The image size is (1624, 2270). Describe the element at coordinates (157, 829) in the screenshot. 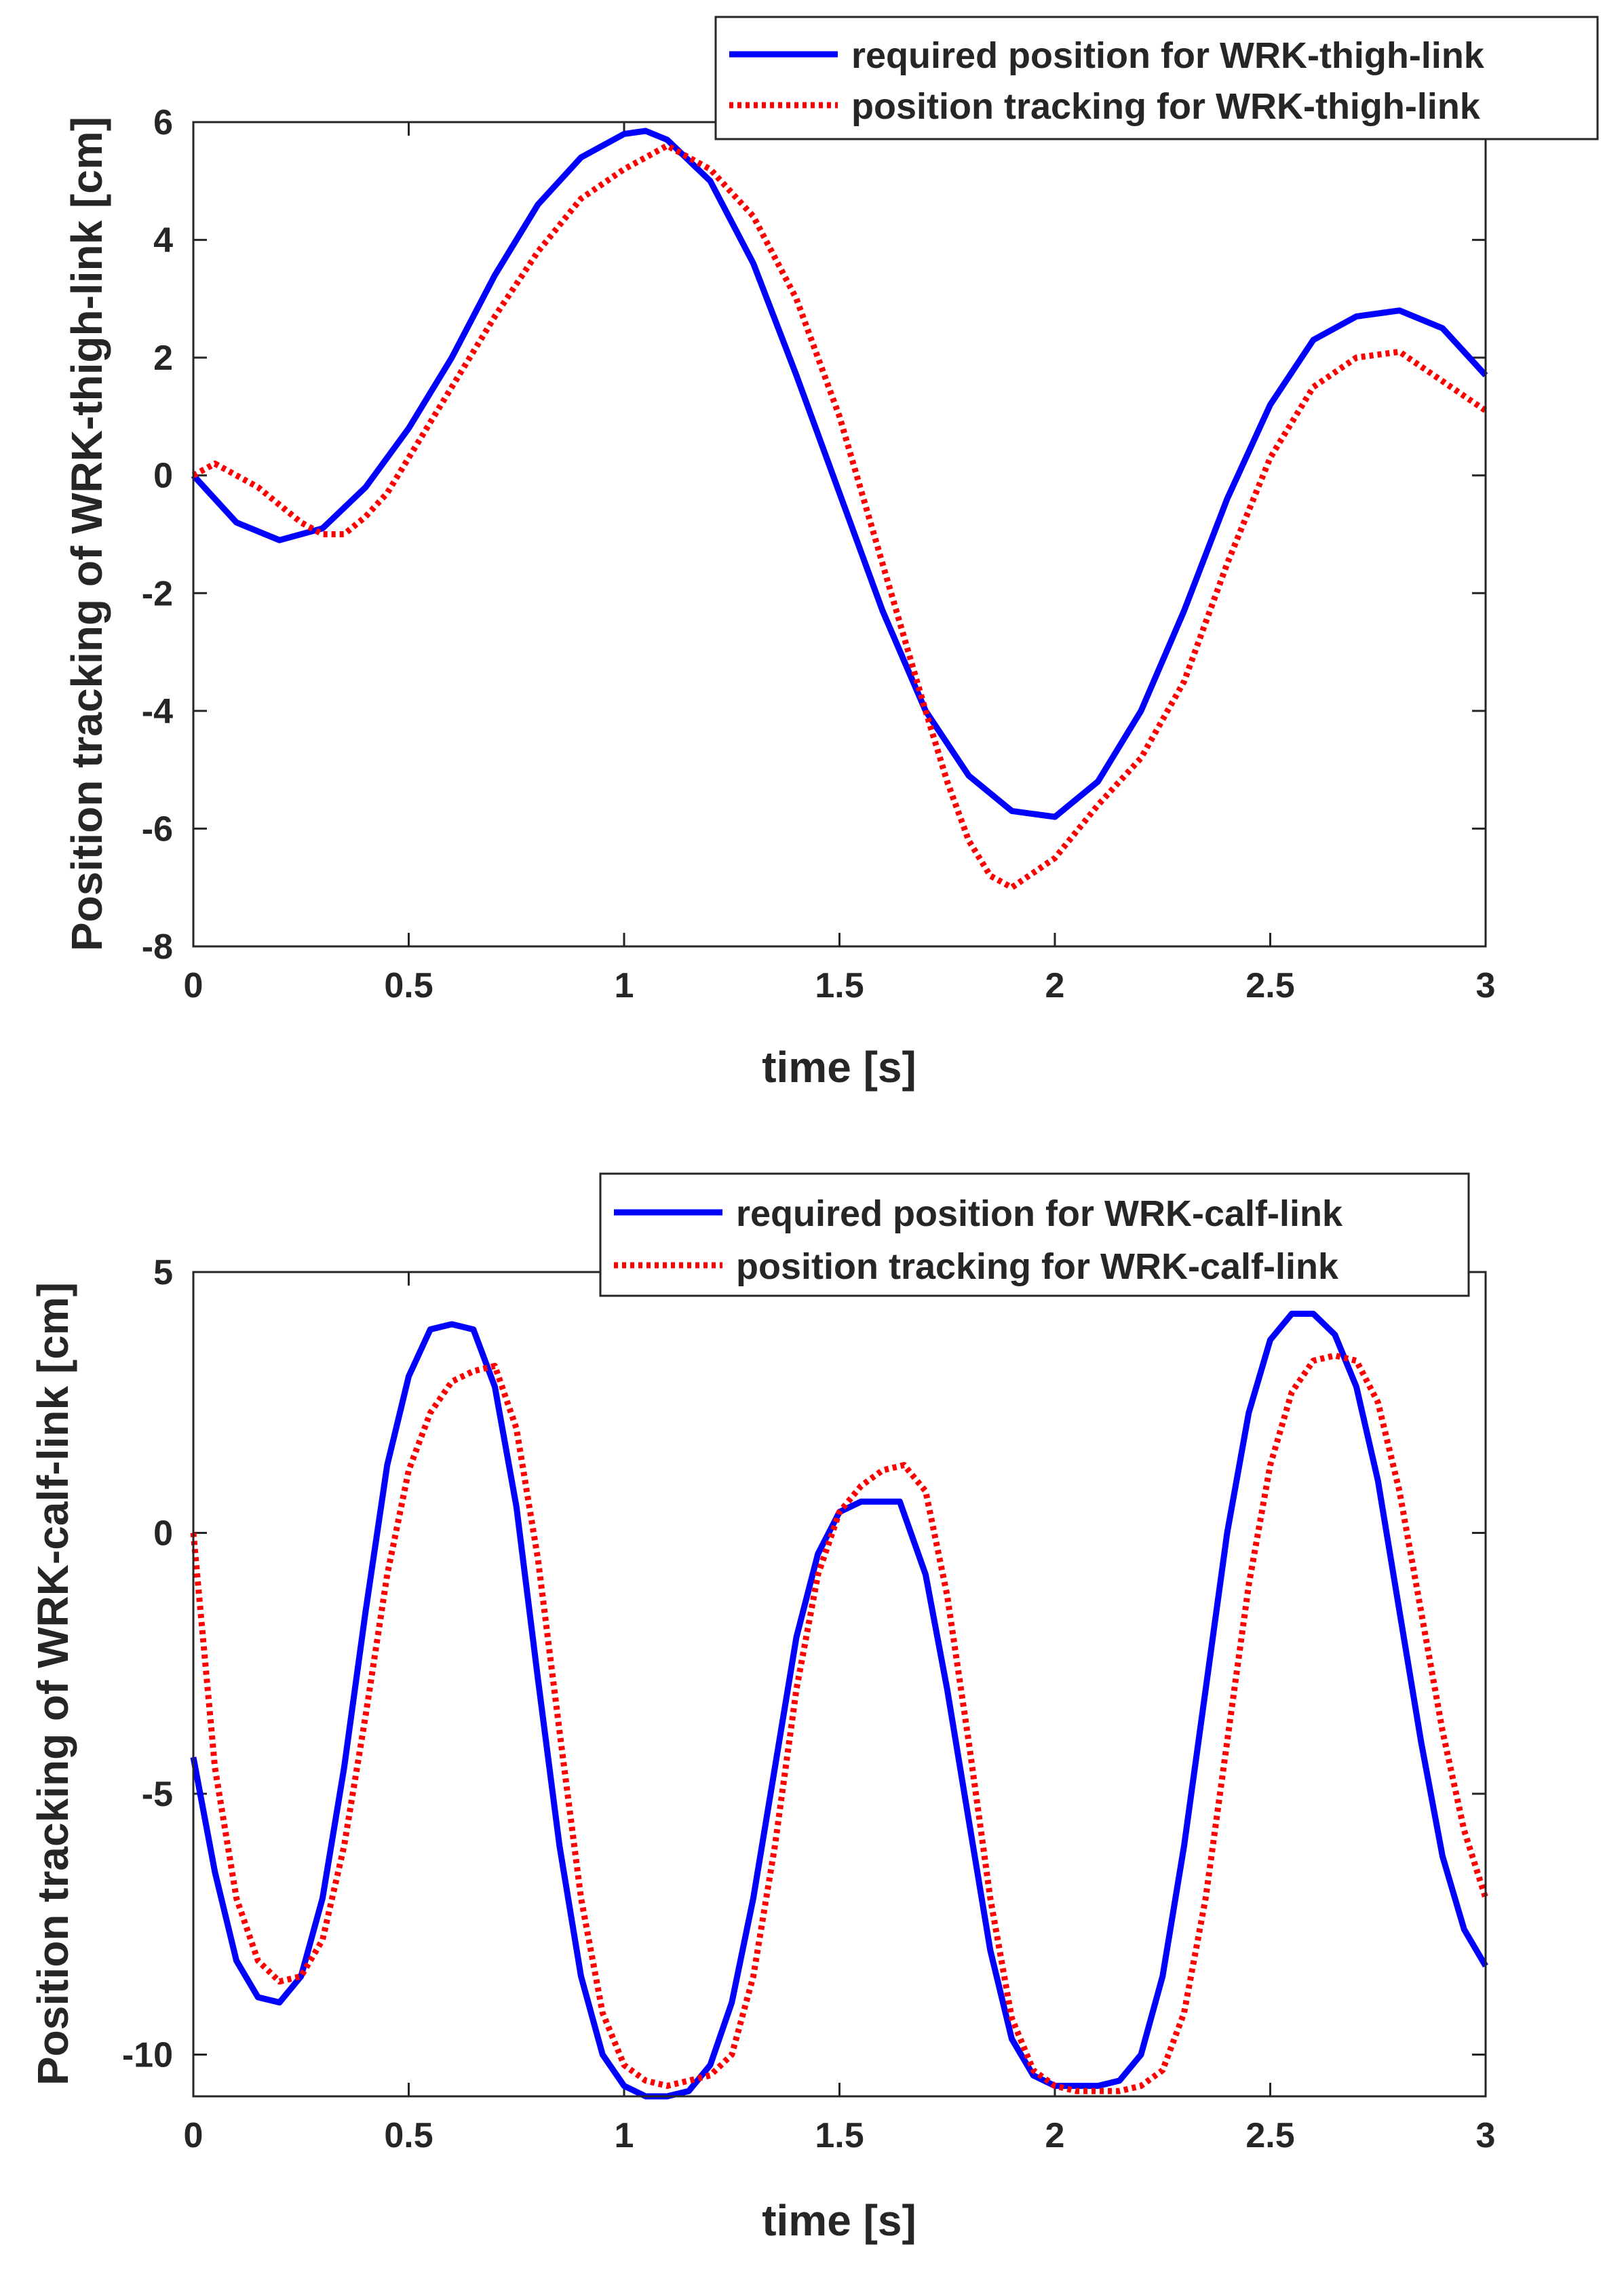

I see `y-tick-label: -6` at that location.